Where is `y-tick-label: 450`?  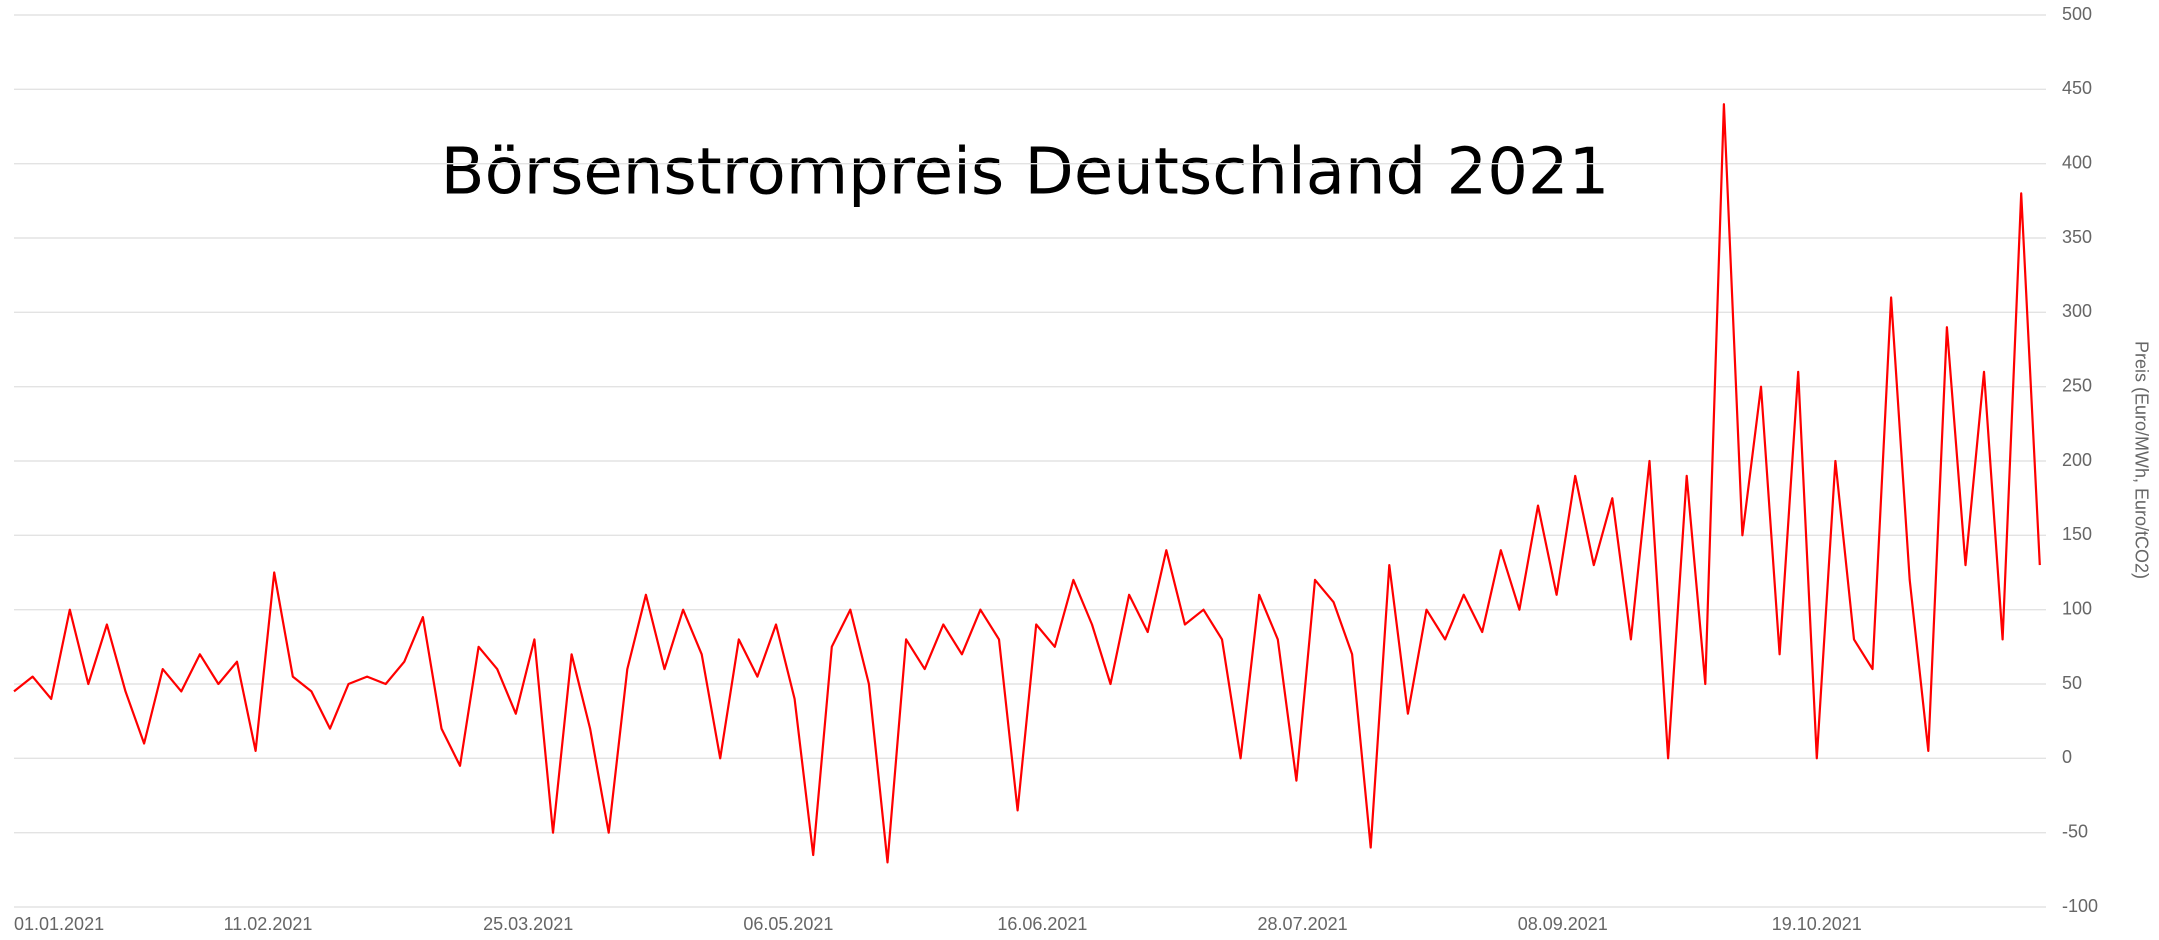 y-tick-label: 450 is located at coordinates (2077, 88).